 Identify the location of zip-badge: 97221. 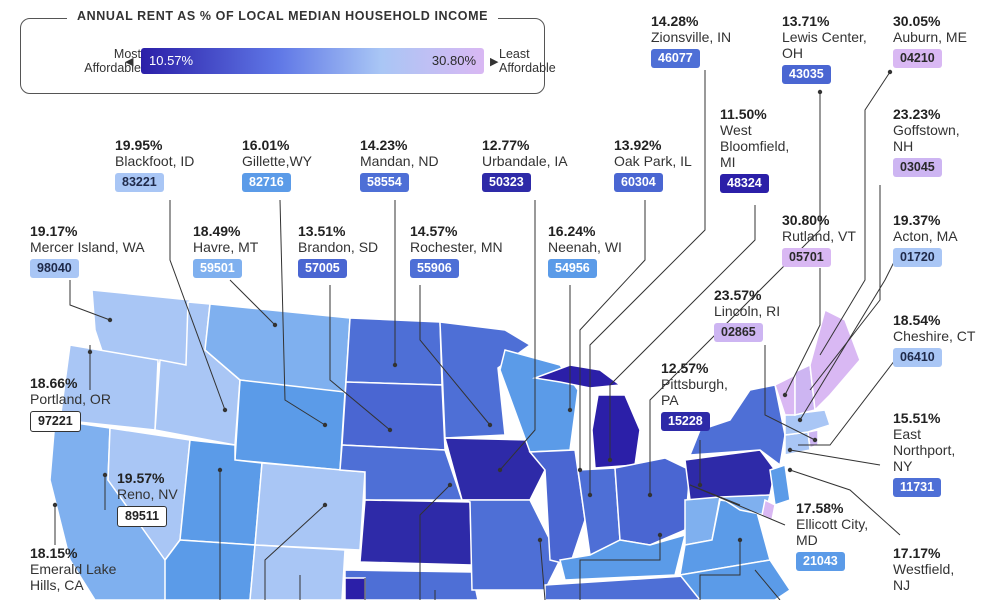
(55, 421).